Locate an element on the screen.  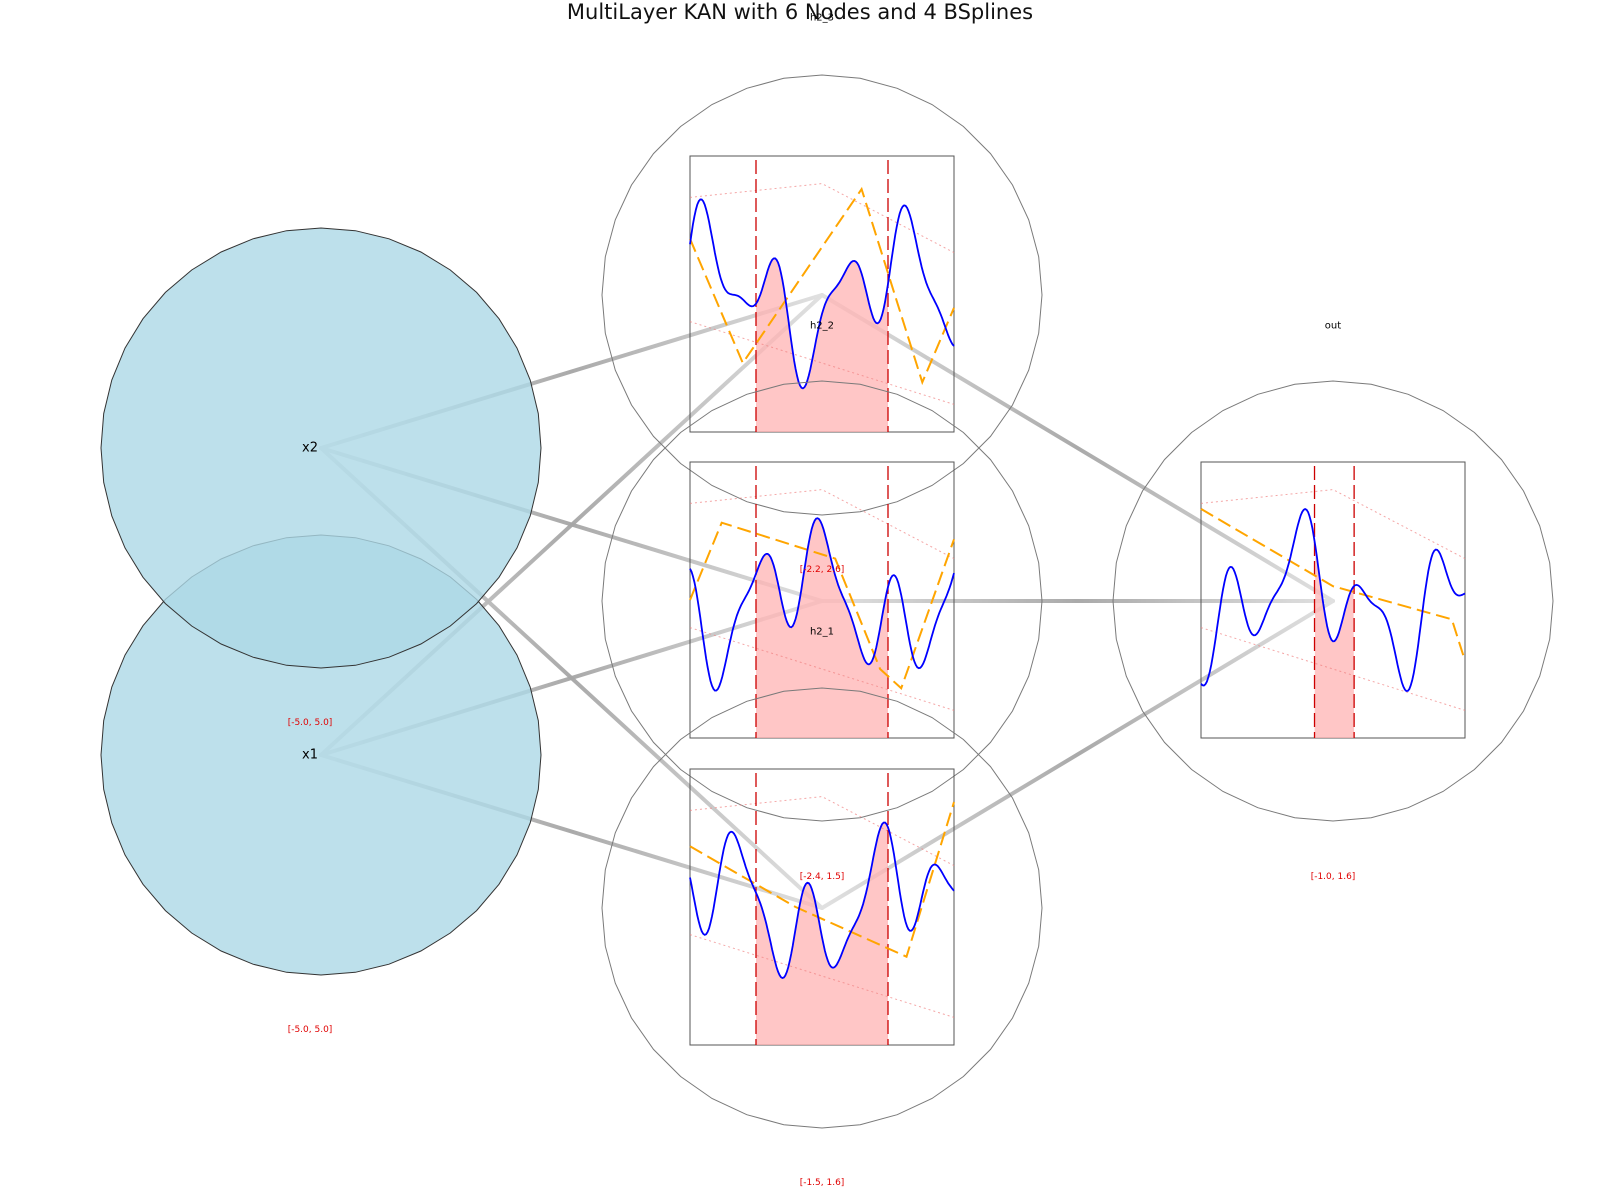
node-range-h2-3: [-2.2, 2.6] is located at coordinates (822, 570).